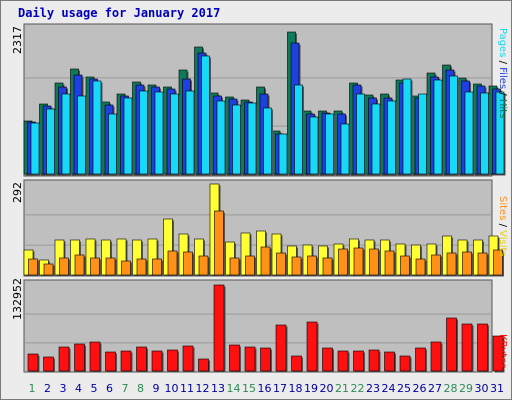  What do you see at coordinates (388, 388) in the screenshot?
I see `day-label: 24` at bounding box center [388, 388].